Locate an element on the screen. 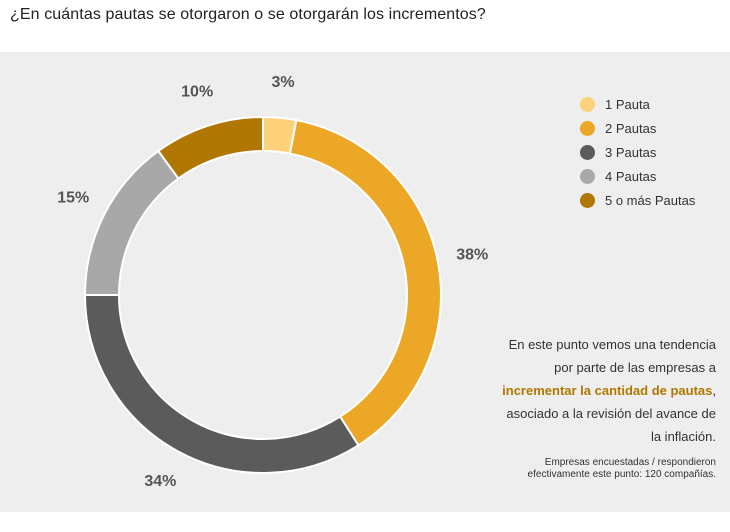 Image resolution: width=730 pixels, height=532 pixels. note-line: asociado a la revisión del avance de is located at coordinates (611, 413).